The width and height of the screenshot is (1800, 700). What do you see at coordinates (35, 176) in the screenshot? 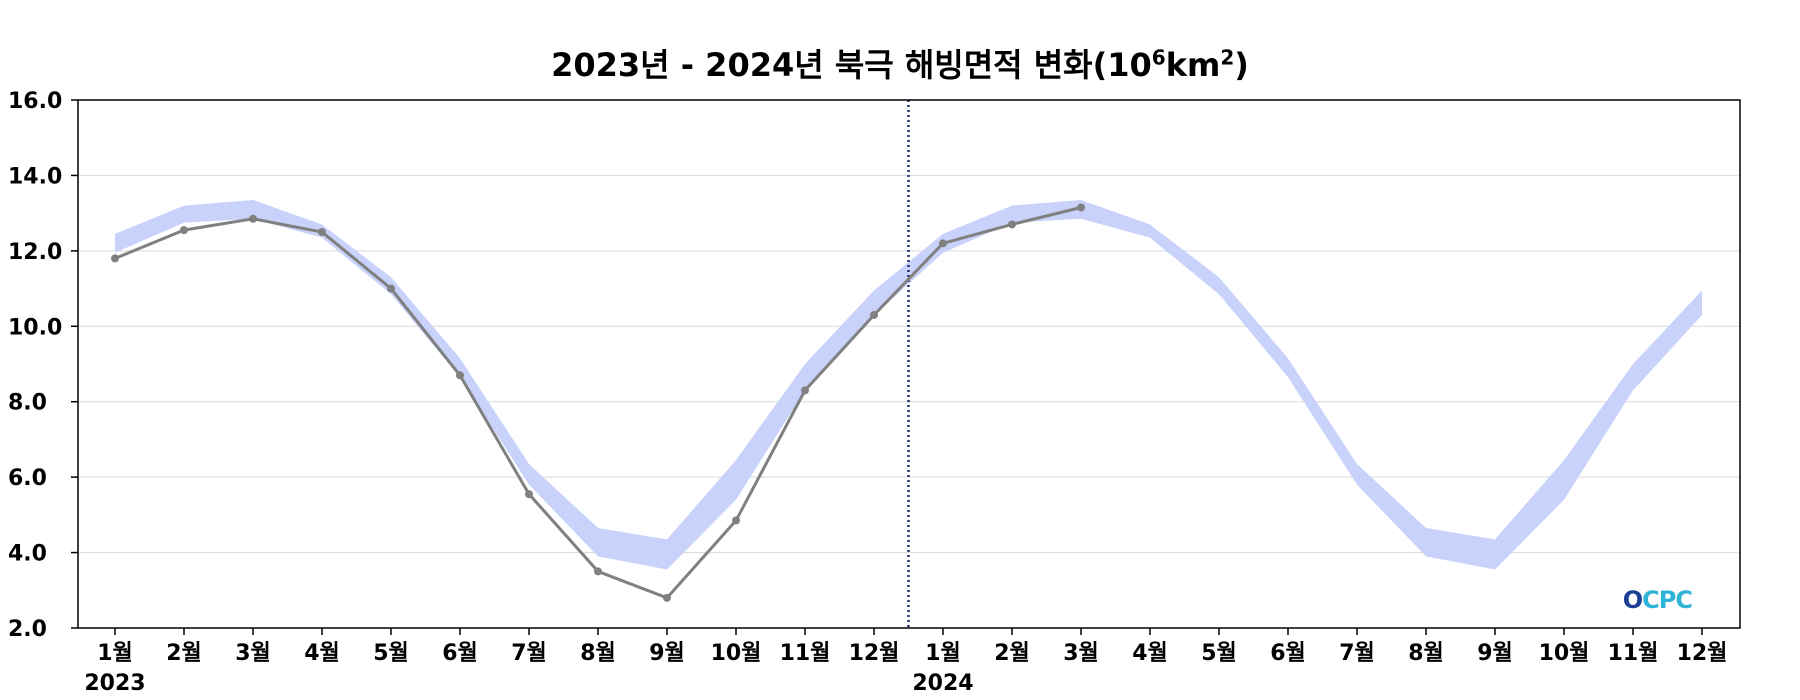
I see `y-tick-label: 14.0` at bounding box center [35, 176].